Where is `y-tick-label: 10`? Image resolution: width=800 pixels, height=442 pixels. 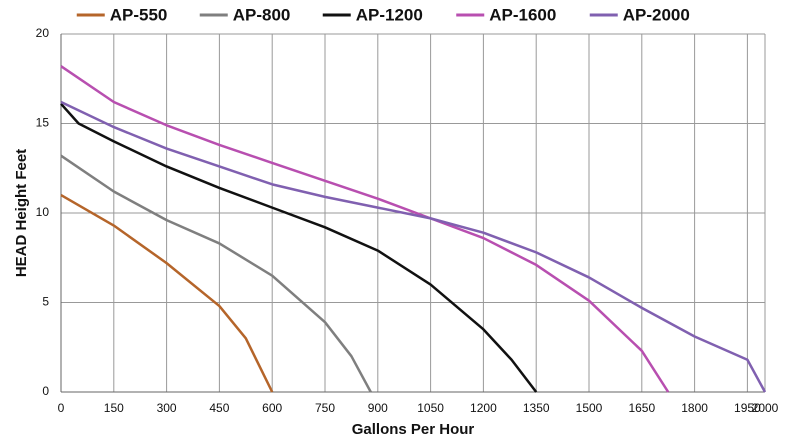
y-tick-label: 10 is located at coordinates (43, 212).